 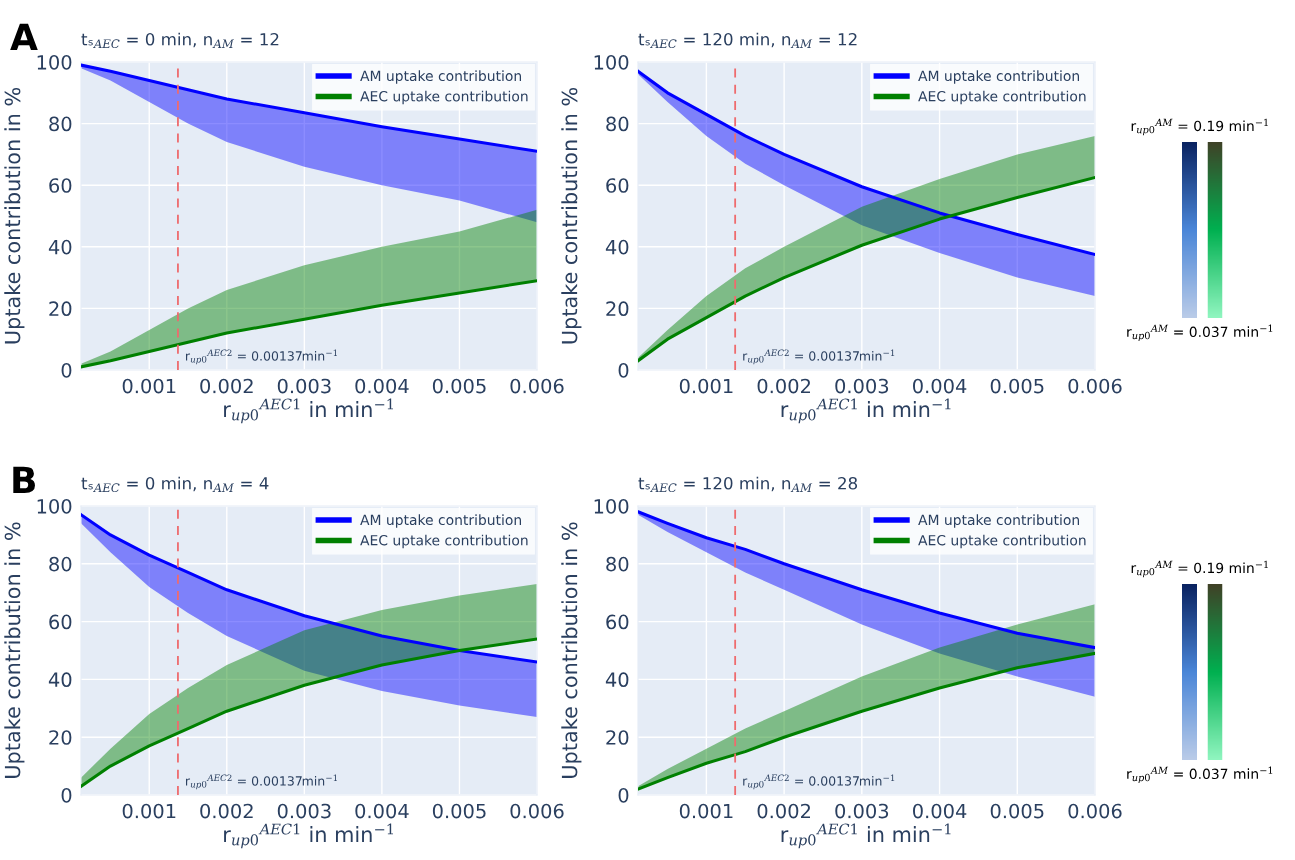 I want to click on chart-title: tₛ$_{AEC}$ = 120 min, n$_{AM}$ = 28, so click(x=748, y=484).